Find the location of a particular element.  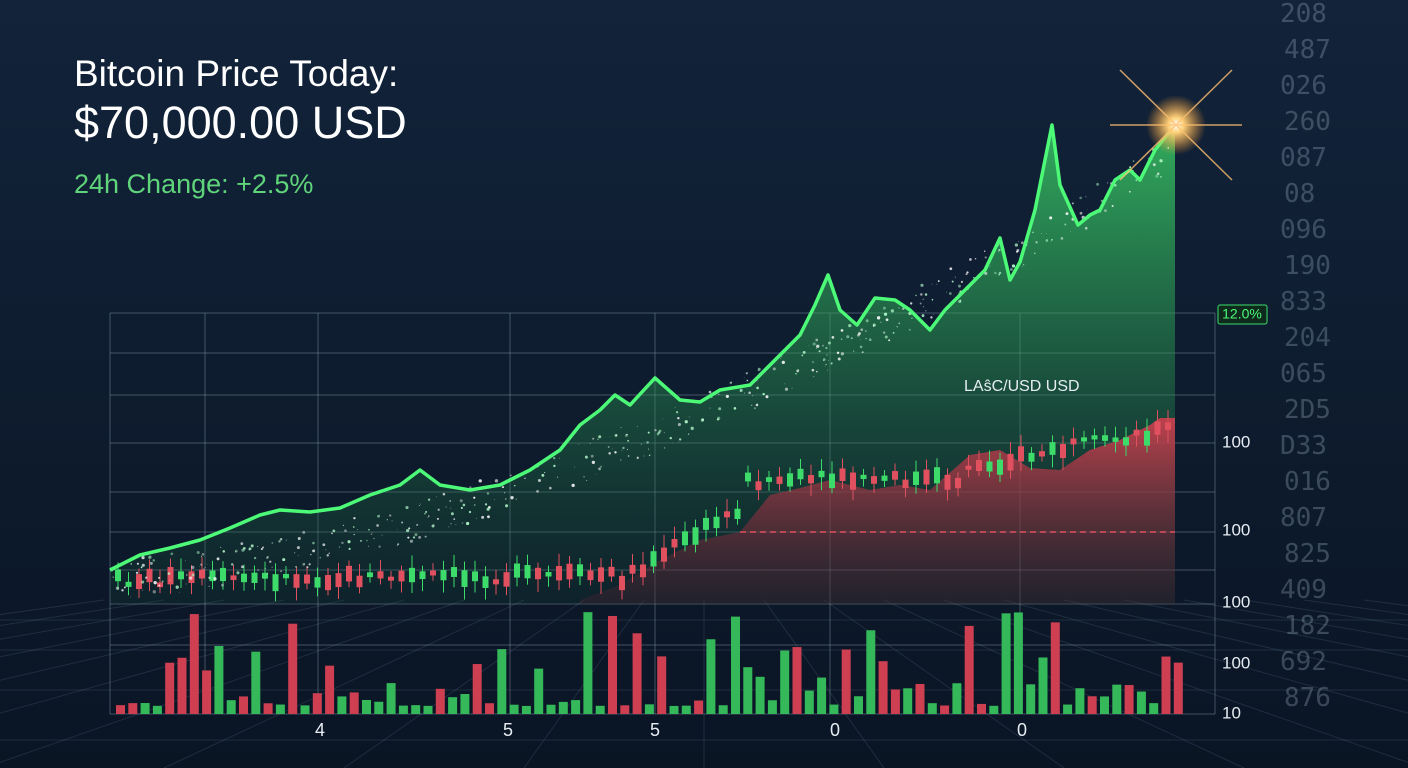

x-label: 0 is located at coordinates (1022, 730).